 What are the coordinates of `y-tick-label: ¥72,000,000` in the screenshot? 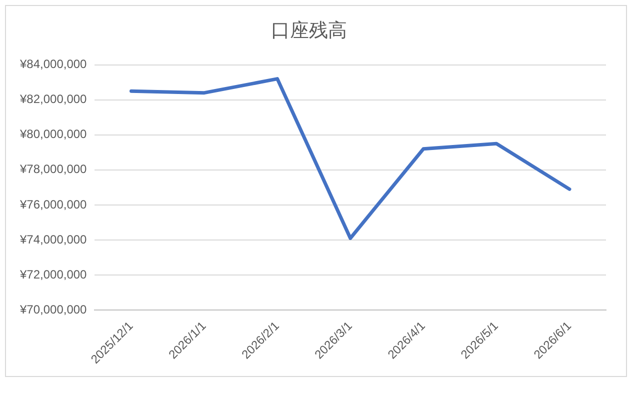 It's located at (53, 274).